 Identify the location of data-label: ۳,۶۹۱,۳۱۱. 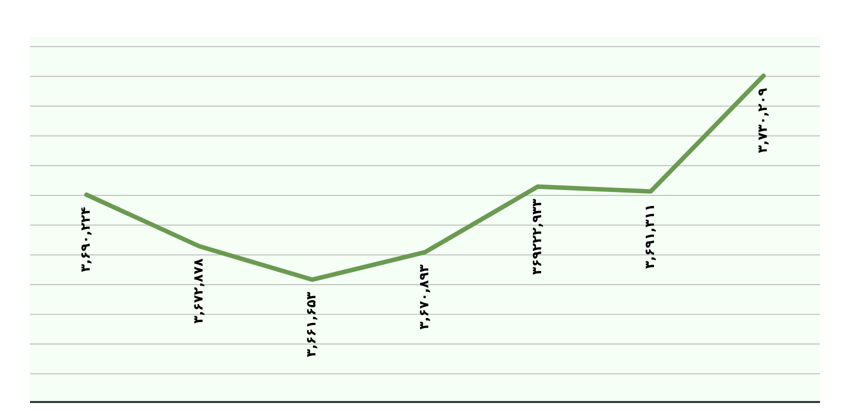
(651, 237).